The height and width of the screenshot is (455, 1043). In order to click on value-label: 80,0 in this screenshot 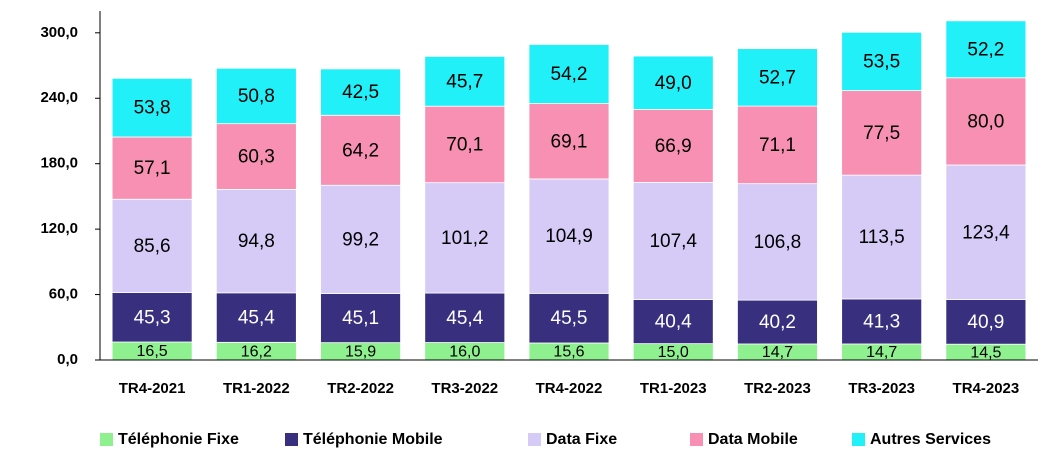, I will do `click(985, 121)`.